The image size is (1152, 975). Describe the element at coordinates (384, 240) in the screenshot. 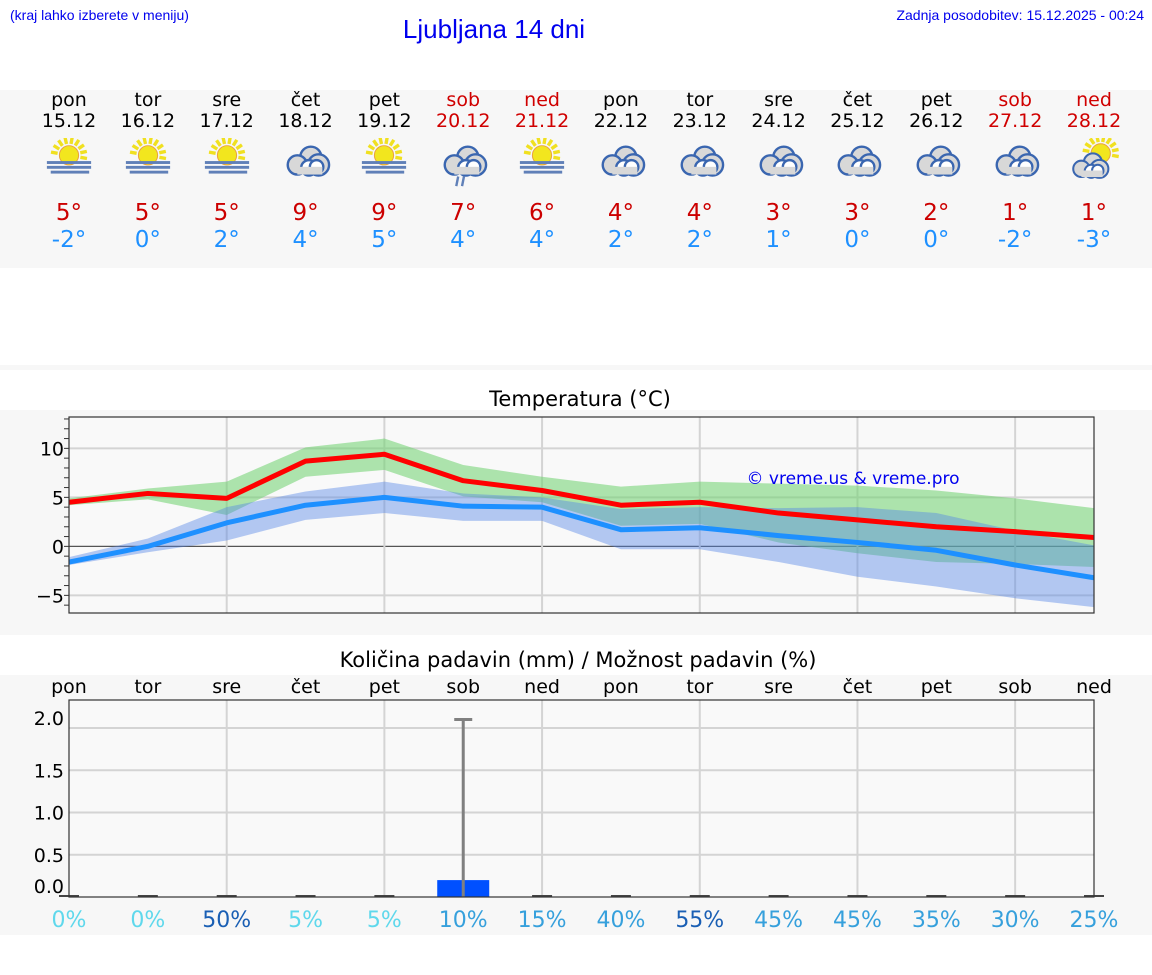

I see `min-temp: 5°` at that location.